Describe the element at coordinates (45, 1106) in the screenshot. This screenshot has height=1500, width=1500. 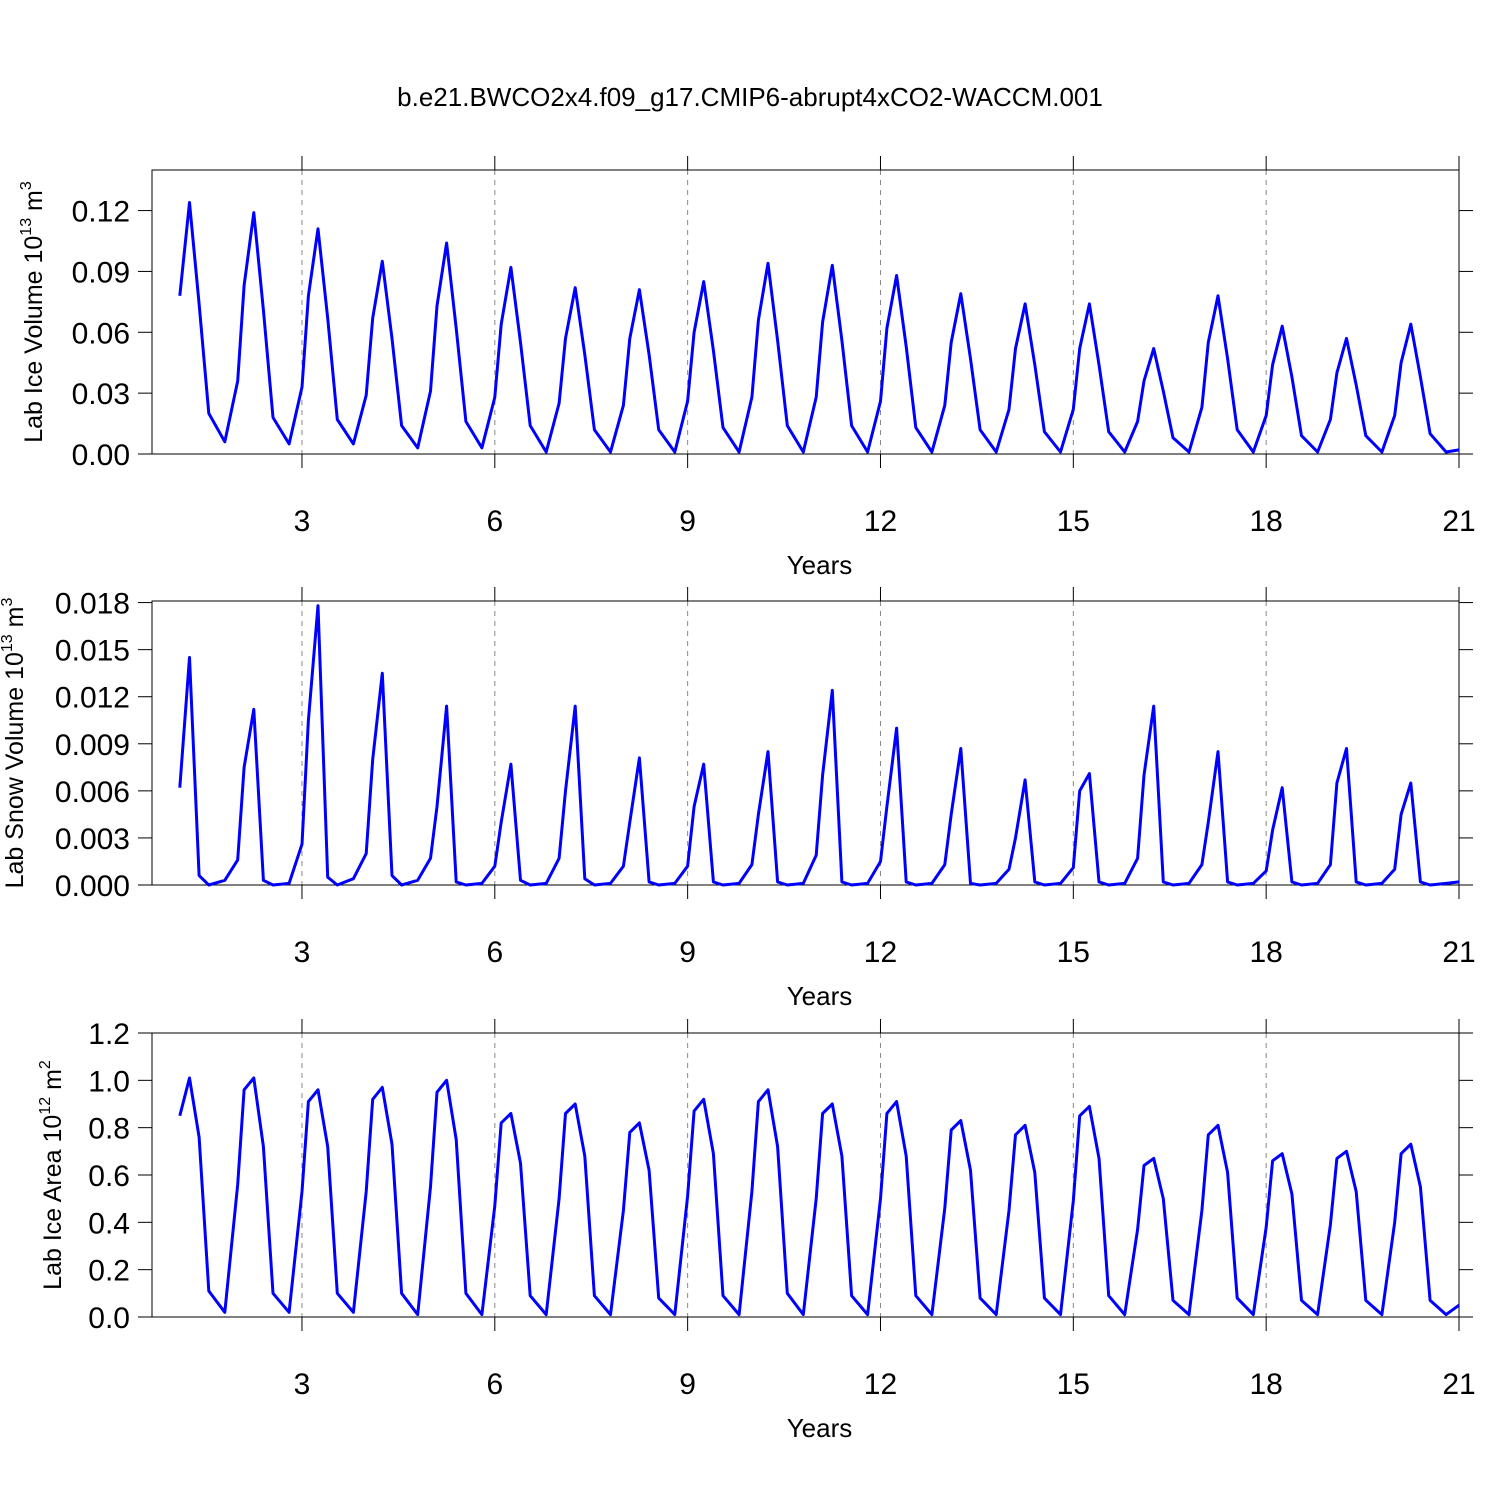
I see `y-label-superscript: 12` at that location.